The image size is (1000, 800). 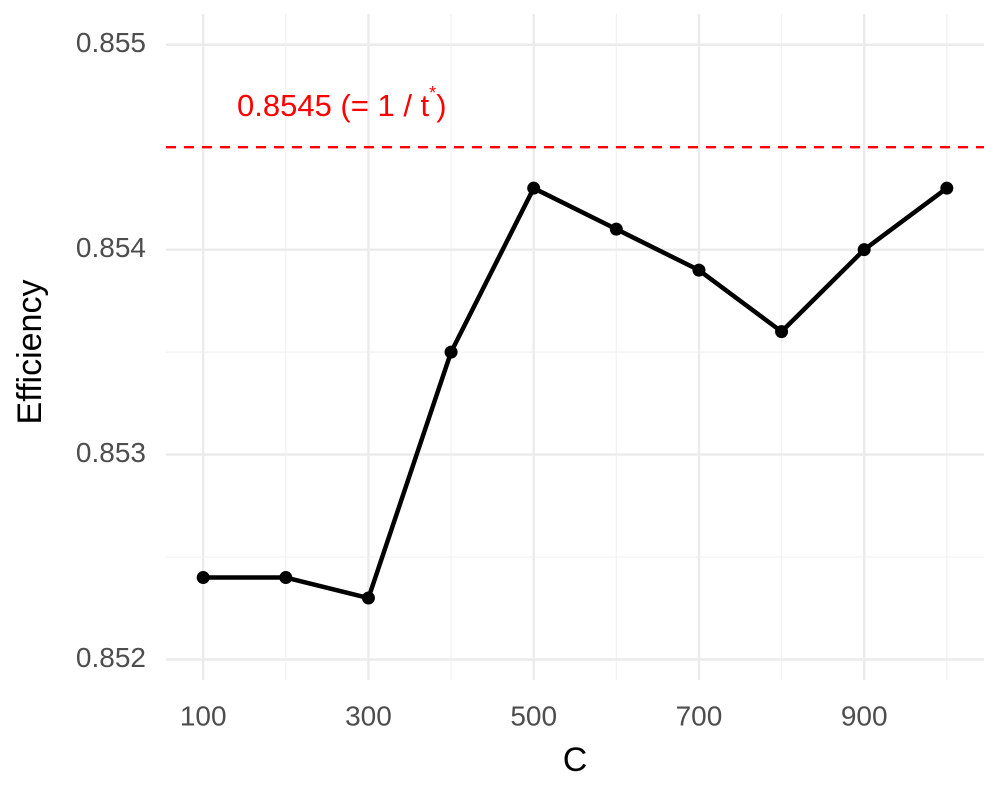 What do you see at coordinates (441, 105) in the screenshot?
I see `annotation-text-after: )` at bounding box center [441, 105].